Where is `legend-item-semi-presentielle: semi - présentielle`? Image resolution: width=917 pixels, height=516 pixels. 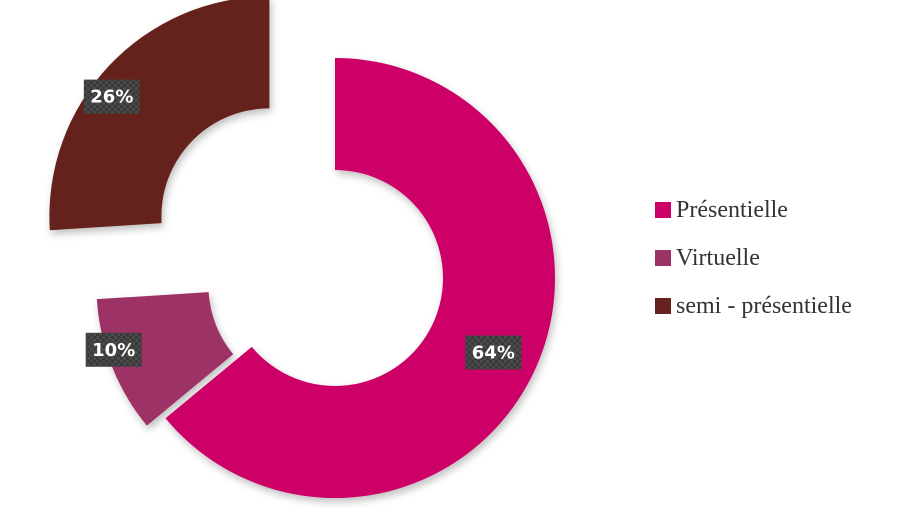
legend-item-semi-presentielle: semi - présentielle is located at coordinates (753, 306).